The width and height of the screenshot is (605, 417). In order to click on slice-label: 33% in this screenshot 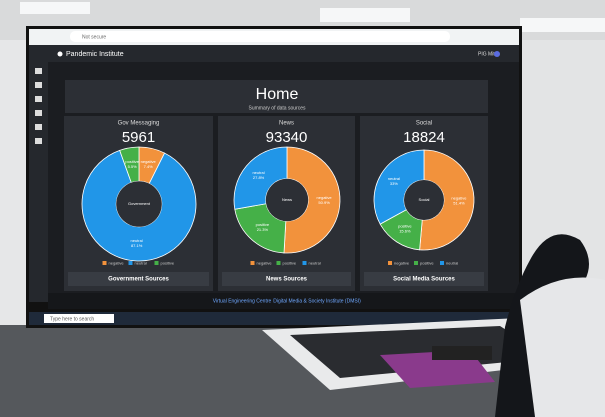, I will do `click(394, 183)`.